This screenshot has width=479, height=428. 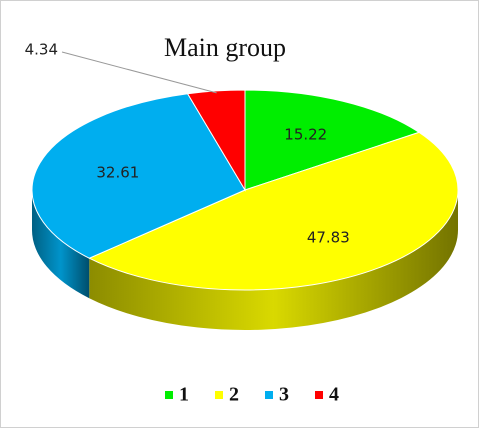 I want to click on leader-line, so click(x=139, y=72).